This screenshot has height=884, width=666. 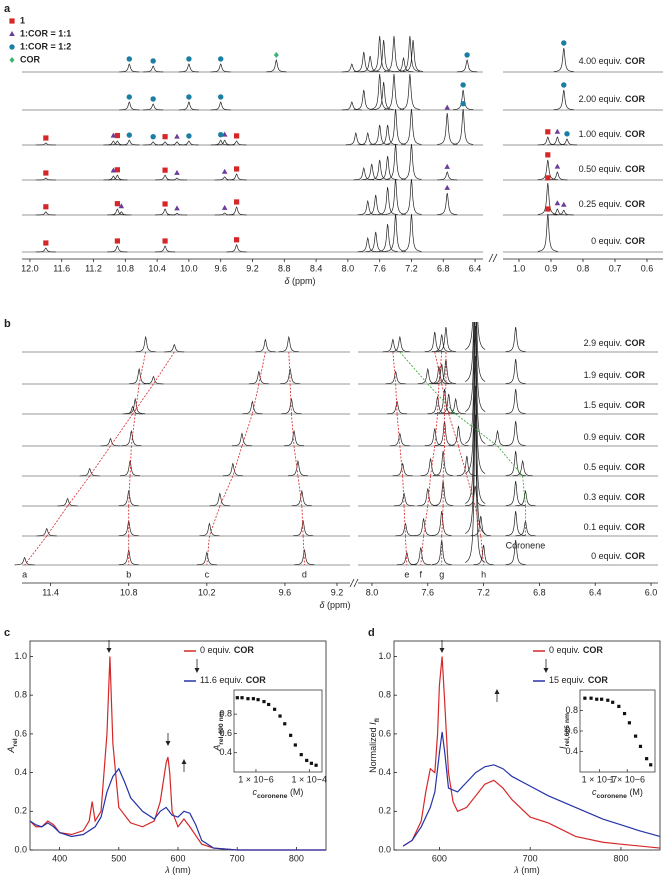 I want to click on x-tick-label: 0.7, so click(x=615, y=268).